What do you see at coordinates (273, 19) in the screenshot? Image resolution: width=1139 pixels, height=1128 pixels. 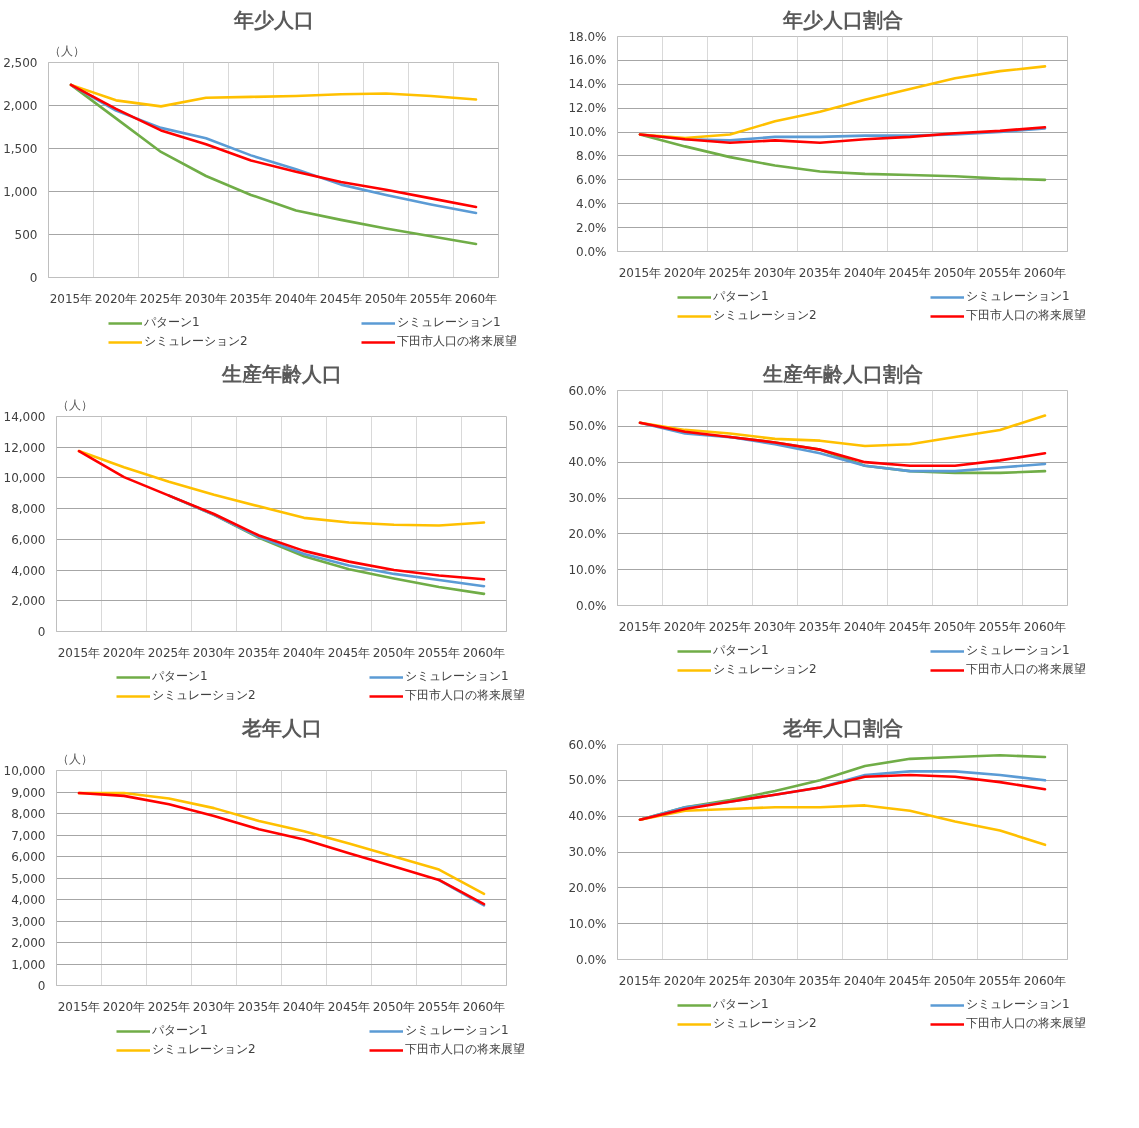 I see `chart-title: 年少人口` at bounding box center [273, 19].